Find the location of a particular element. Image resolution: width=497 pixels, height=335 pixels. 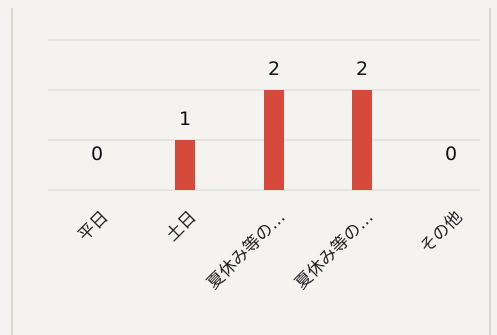

data-label-4: 0 is located at coordinates (451, 154).